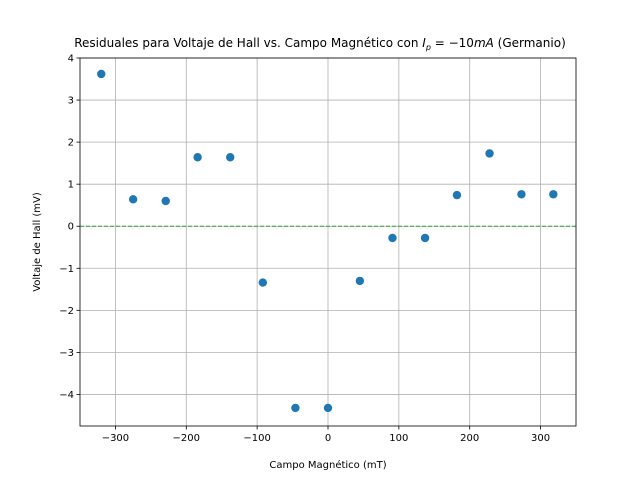  What do you see at coordinates (327, 465) in the screenshot?
I see `x-axis-label: Campo Magnético (mT)` at bounding box center [327, 465].